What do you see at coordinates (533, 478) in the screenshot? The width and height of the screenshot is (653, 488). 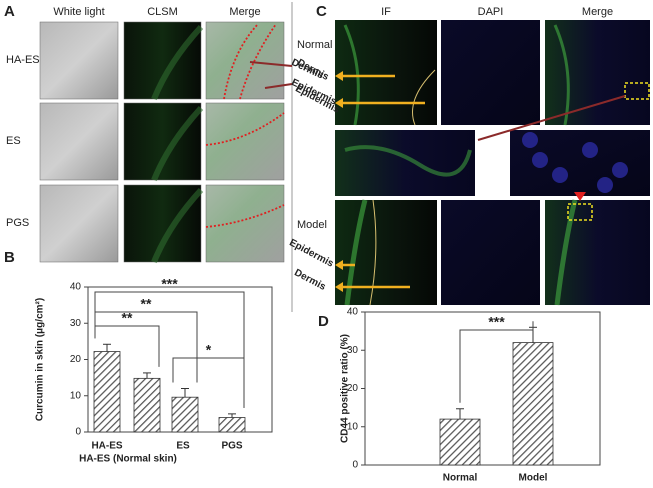 I see `x-tick-label: Model` at bounding box center [533, 478].